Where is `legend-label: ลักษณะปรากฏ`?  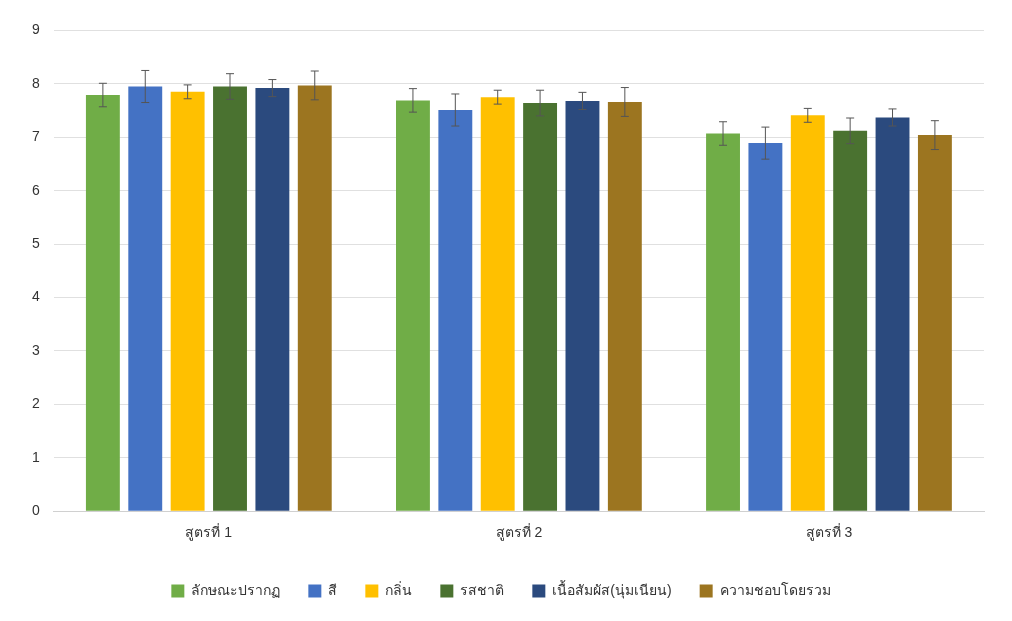 legend-label: ลักษณะปรากฏ is located at coordinates (236, 589).